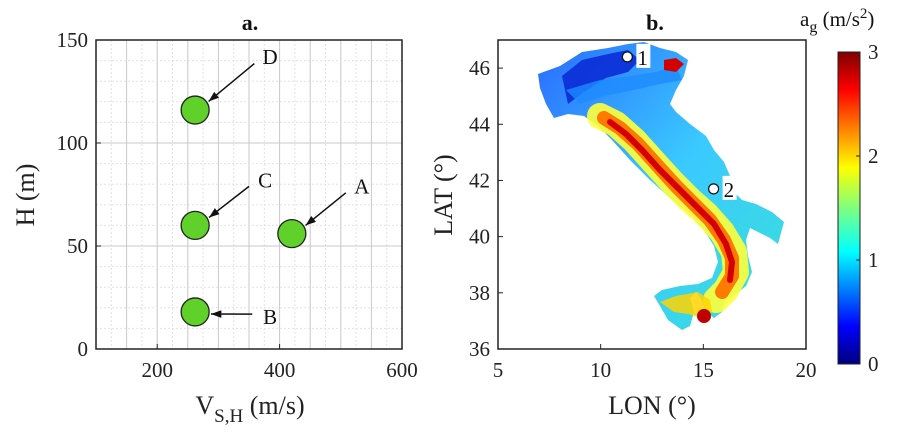 This screenshot has width=901, height=432. What do you see at coordinates (652, 405) in the screenshot?
I see `panel-b-xlabel: LON (°)` at bounding box center [652, 405].